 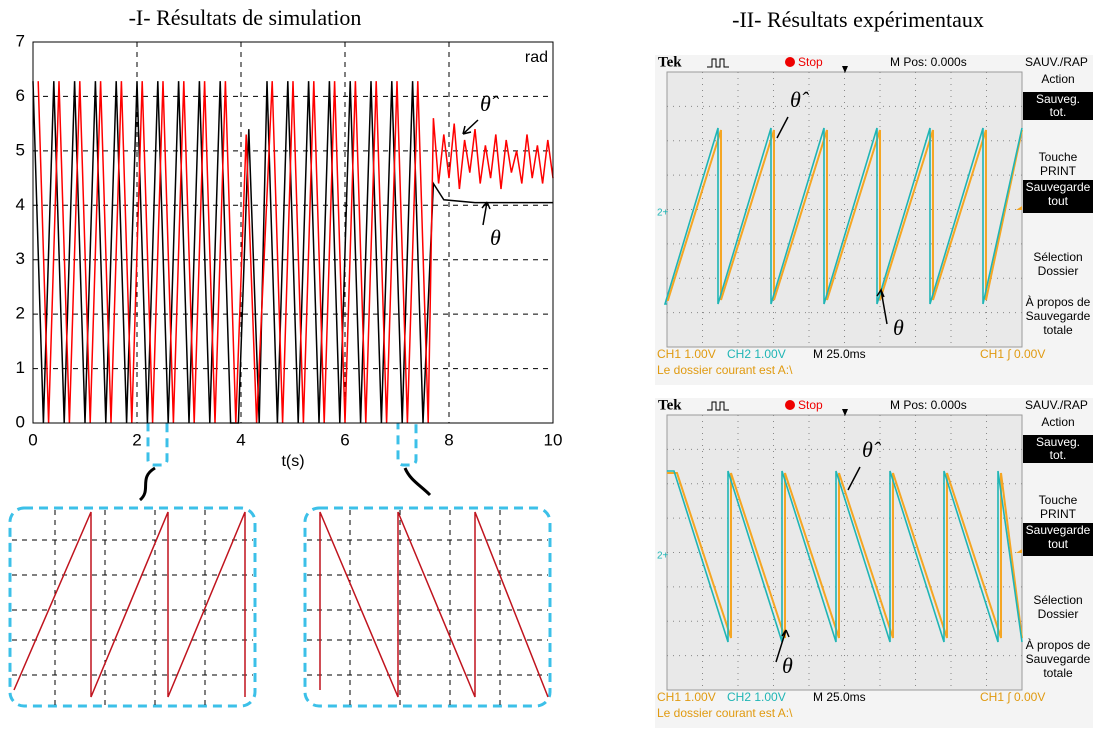 What do you see at coordinates (136, 439) in the screenshot?
I see `x-tick-label: 2` at bounding box center [136, 439].